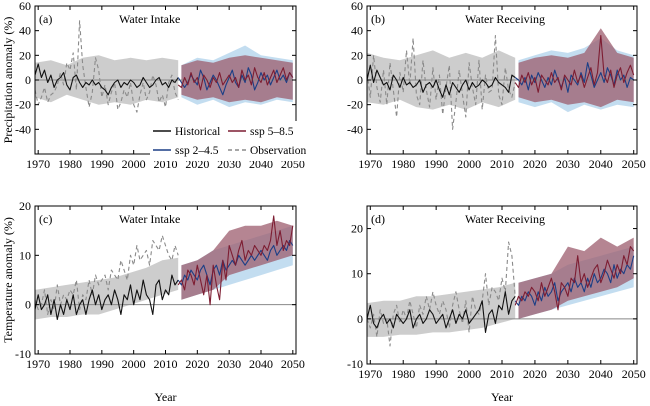 This screenshot has width=650, height=406. I want to click on legend-label: Historical, so click(197, 132).